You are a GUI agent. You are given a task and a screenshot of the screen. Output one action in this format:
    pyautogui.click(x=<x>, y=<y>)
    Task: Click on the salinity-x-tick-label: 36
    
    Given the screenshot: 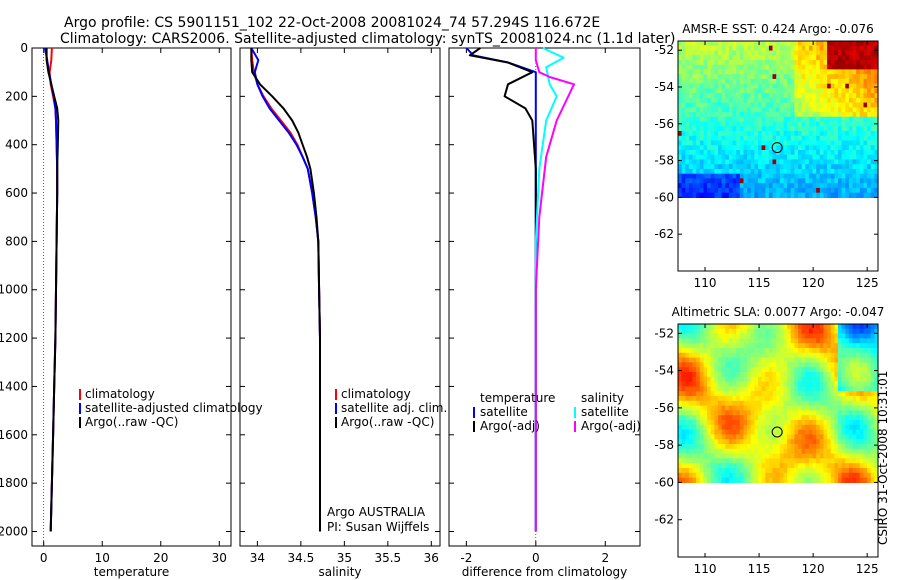 What is the action you would take?
    pyautogui.click(x=431, y=558)
    